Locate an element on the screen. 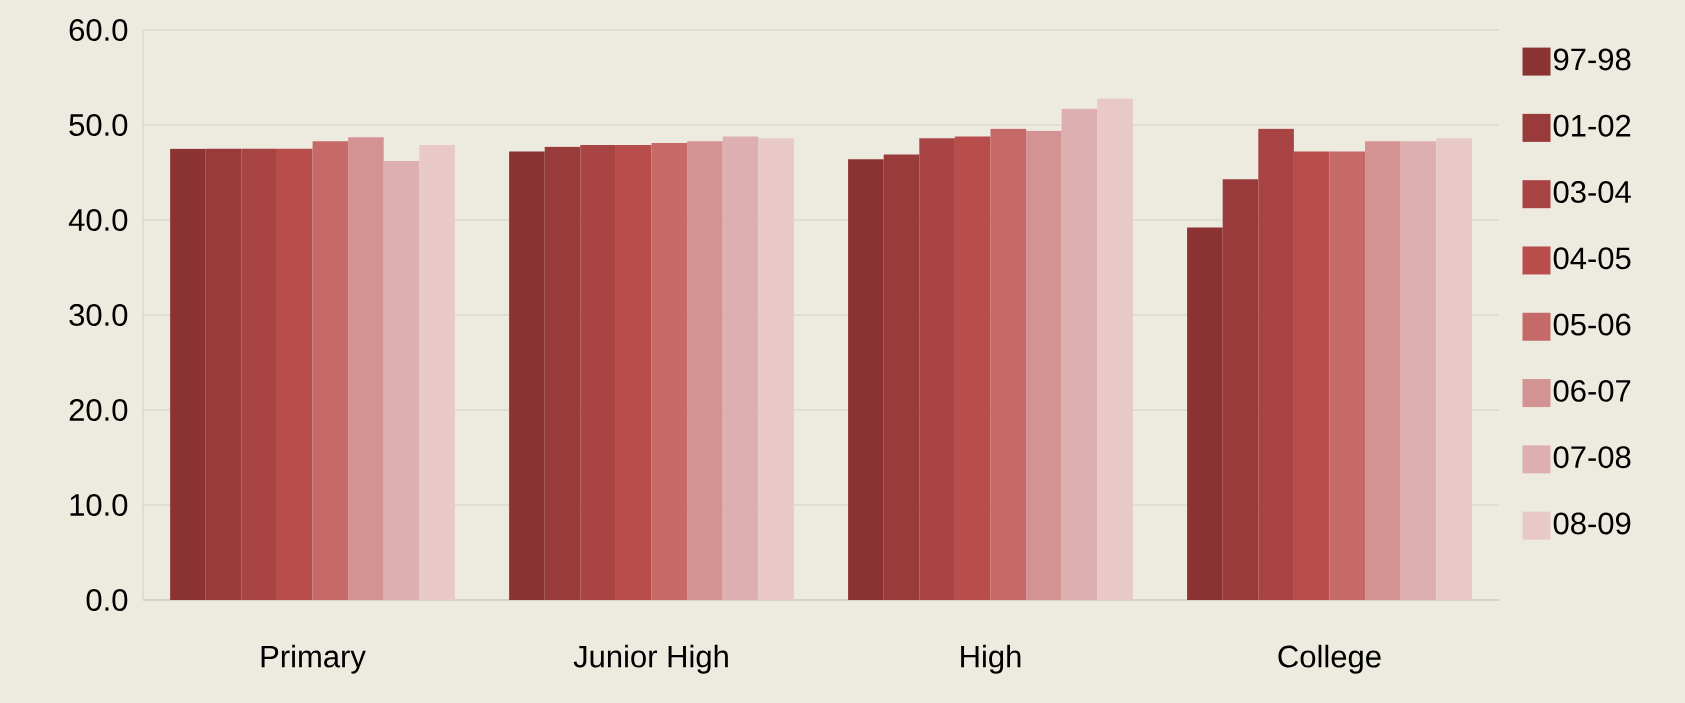 The image size is (1685, 703). x-tick-label: High is located at coordinates (991, 659).